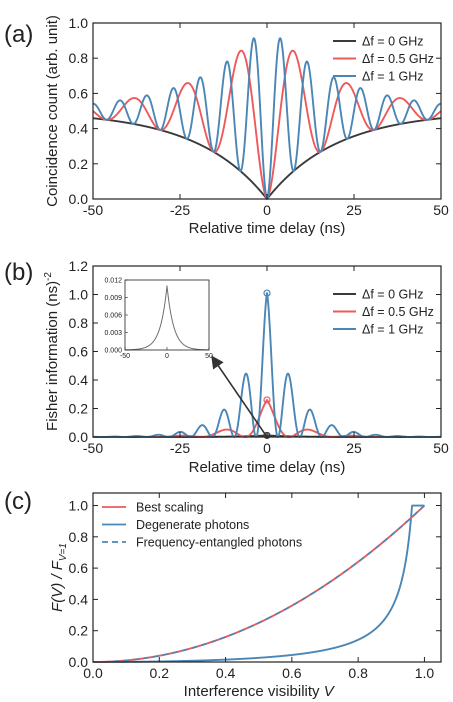 The width and height of the screenshot is (453, 702). Describe the element at coordinates (292, 673) in the screenshot. I see `x-tick-label: 0.6` at that location.